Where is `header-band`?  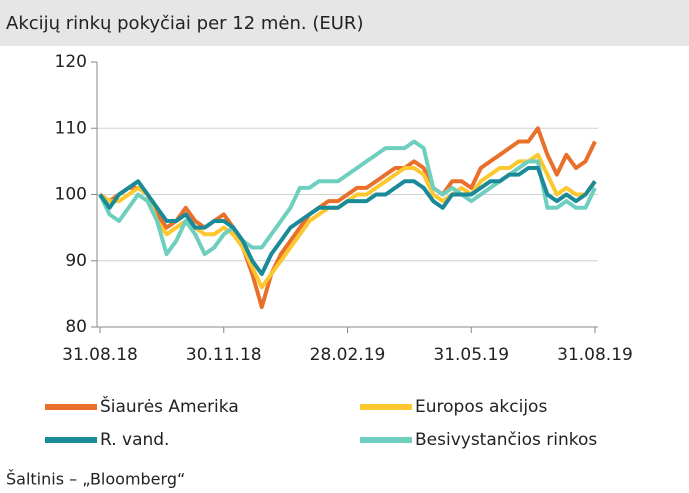
header-band is located at coordinates (344, 23).